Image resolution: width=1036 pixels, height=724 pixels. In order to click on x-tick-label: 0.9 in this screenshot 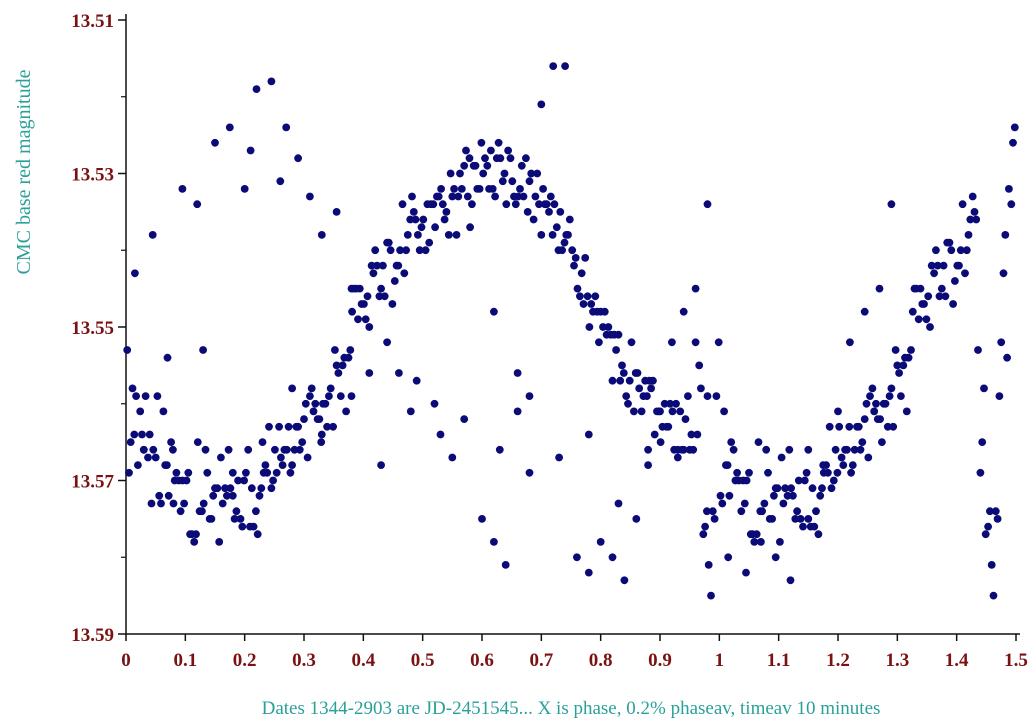, I will do `click(660, 660)`.